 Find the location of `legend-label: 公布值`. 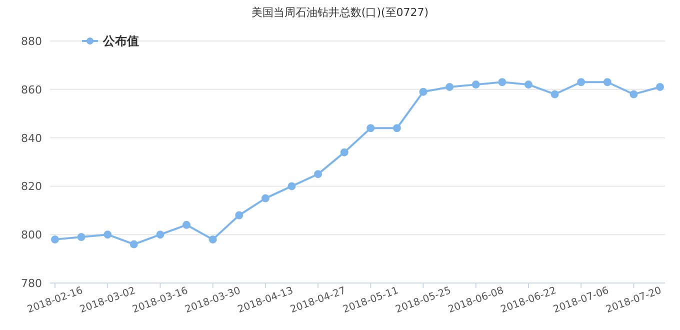

legend-label: 公布值 is located at coordinates (120, 41).